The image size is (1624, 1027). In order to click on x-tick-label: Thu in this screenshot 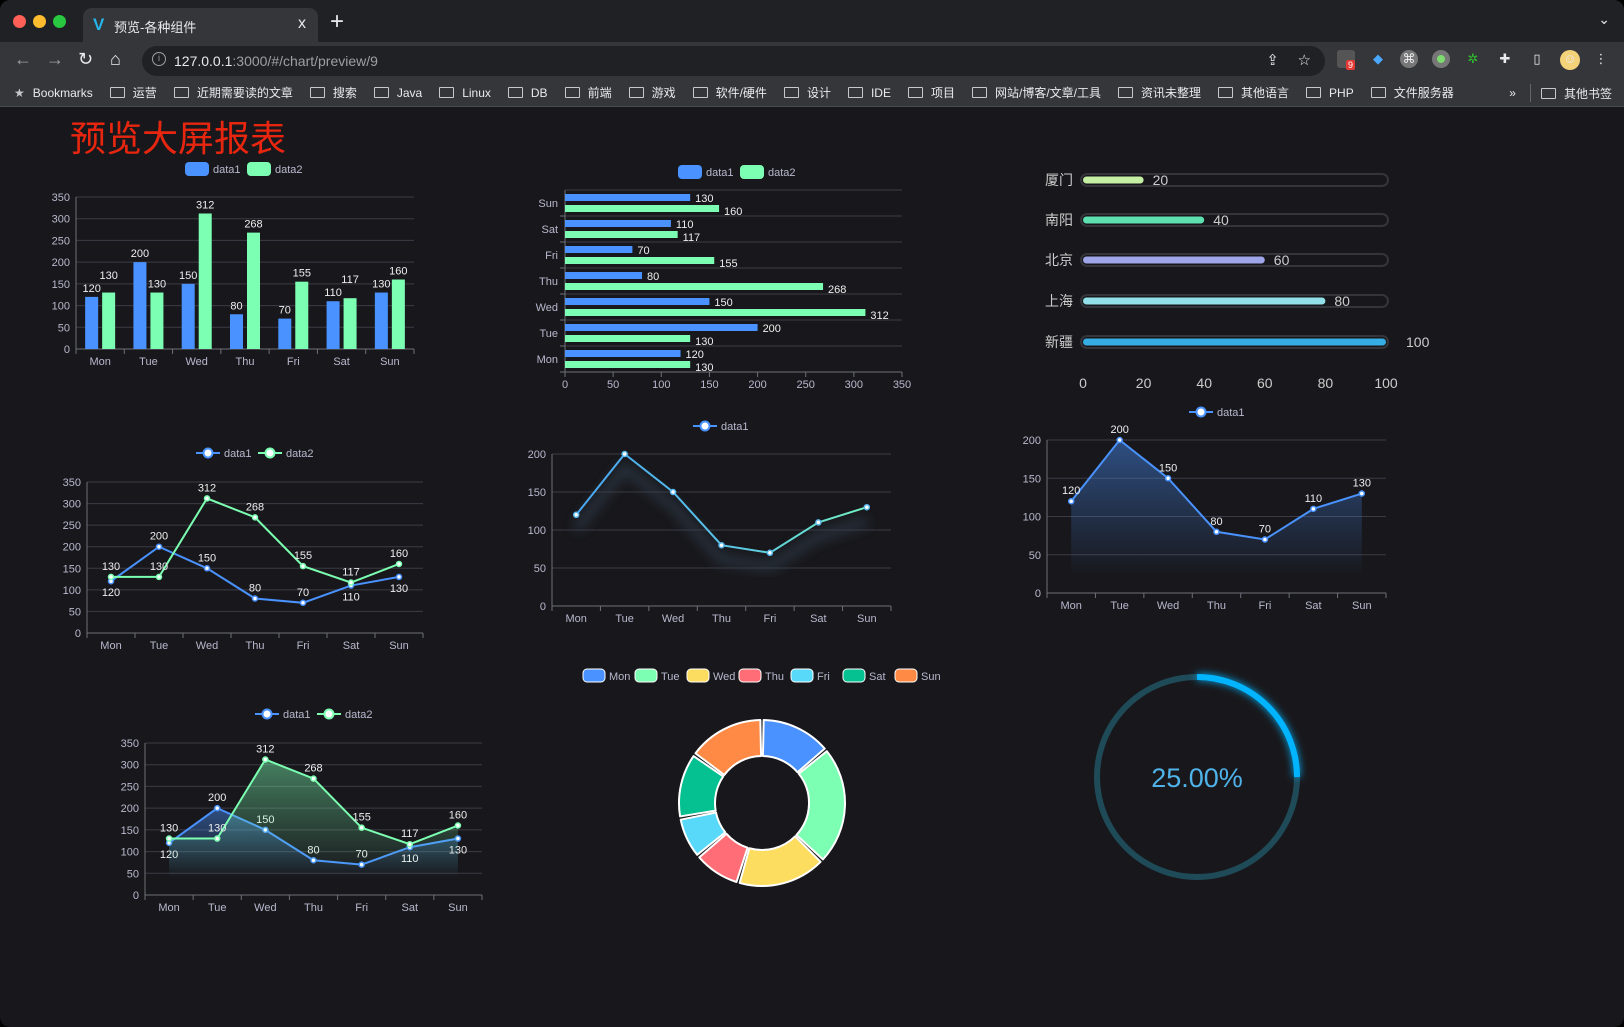, I will do `click(313, 908)`.